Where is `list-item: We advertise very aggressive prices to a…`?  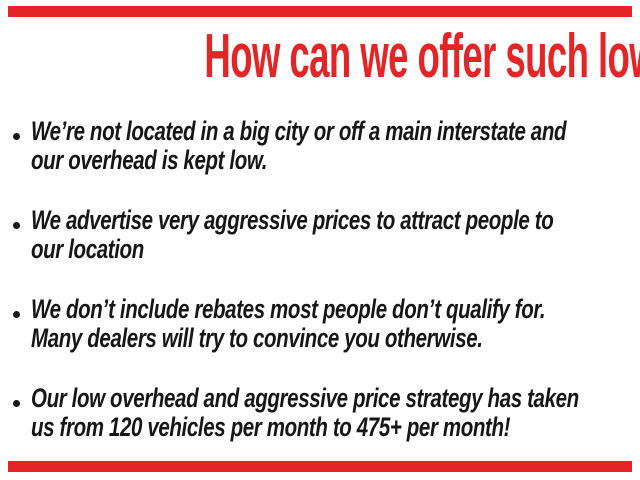
list-item: We advertise very aggressive prices to a… is located at coordinates (326, 235).